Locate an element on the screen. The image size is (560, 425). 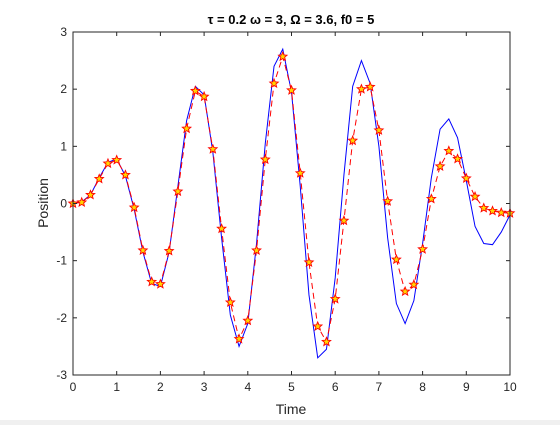
y-tick-label: 1 is located at coordinates (63, 146).